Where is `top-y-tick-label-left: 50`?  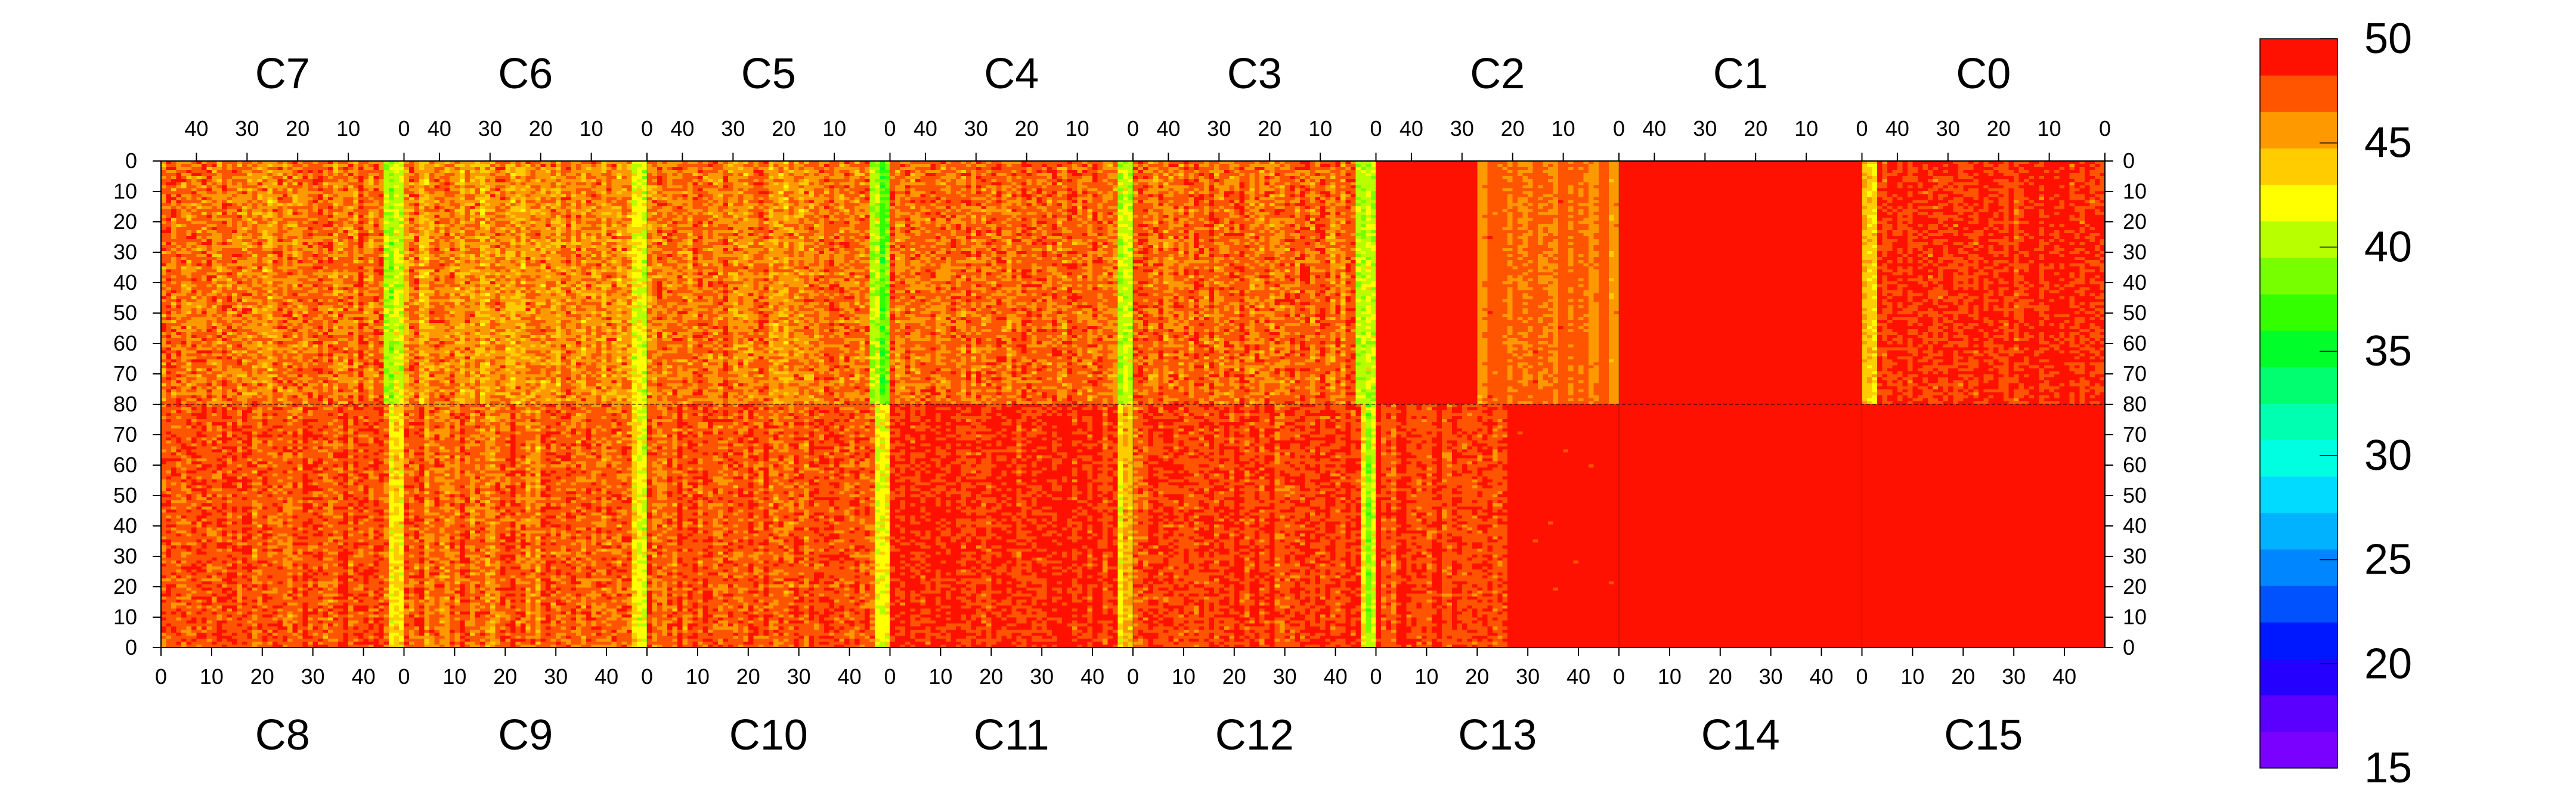
top-y-tick-label-left: 50 is located at coordinates (125, 313).